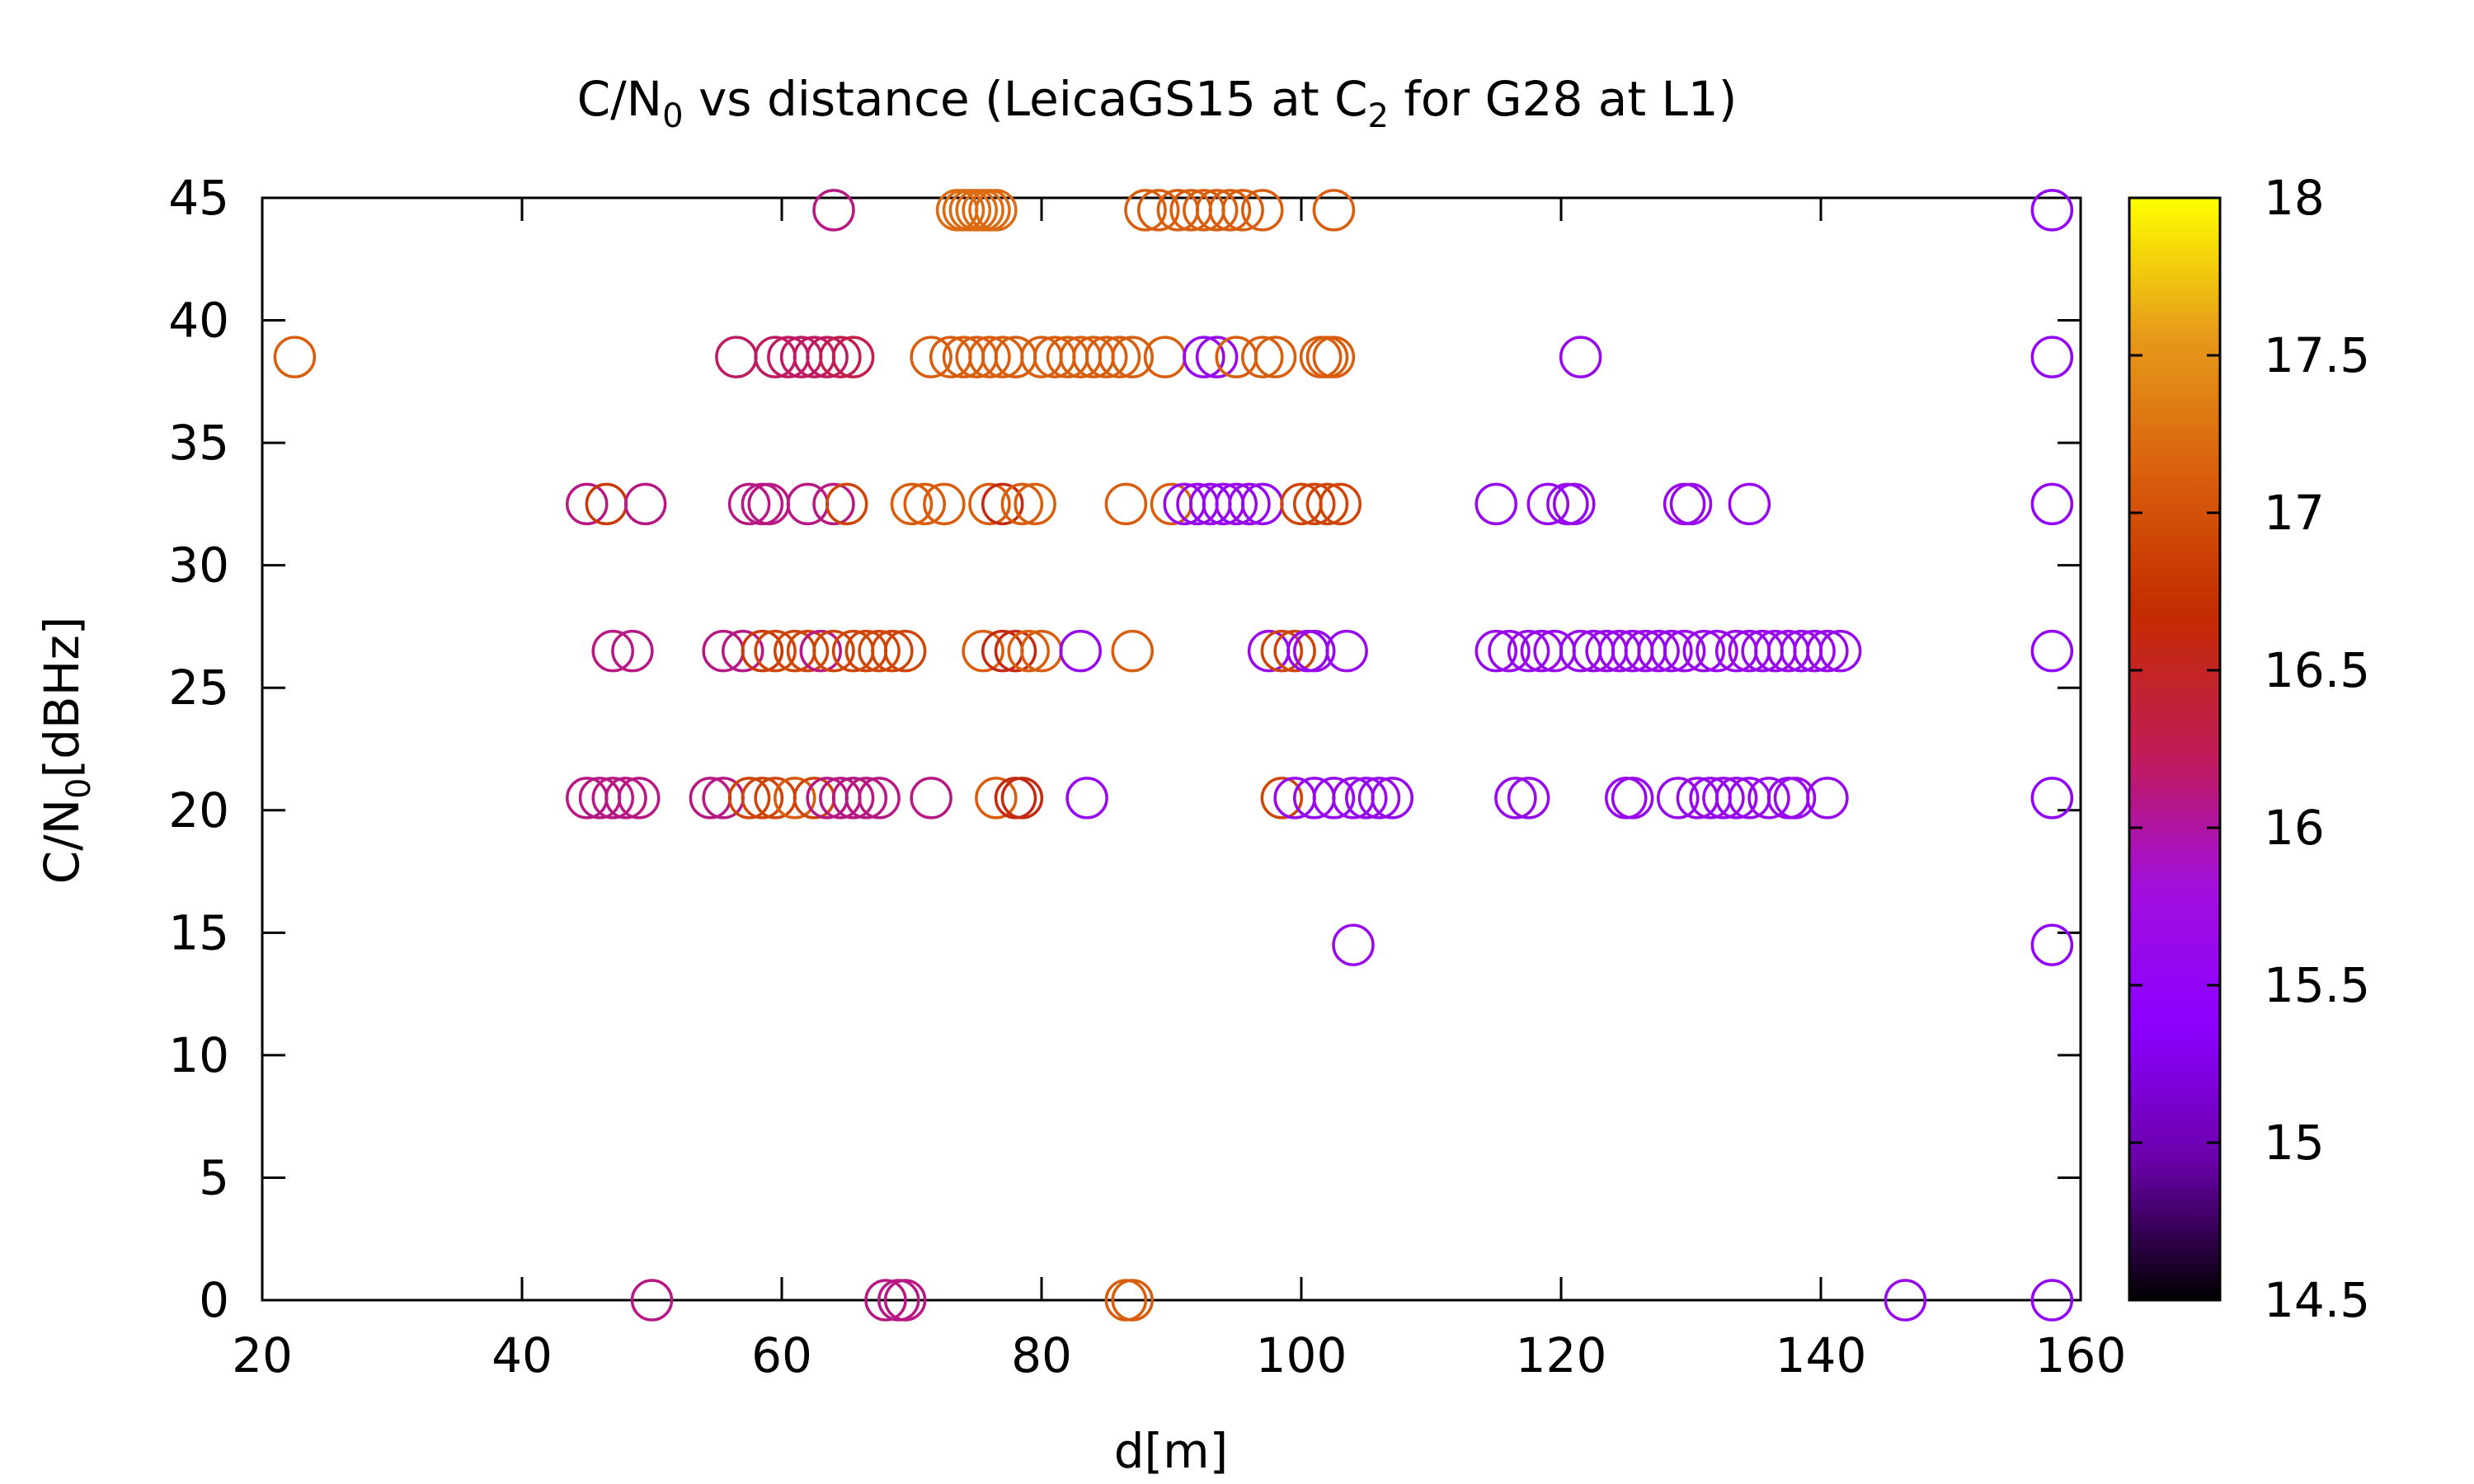 The height and width of the screenshot is (1484, 2474). I want to click on colorbar-tick-label: 17.5, so click(2317, 355).